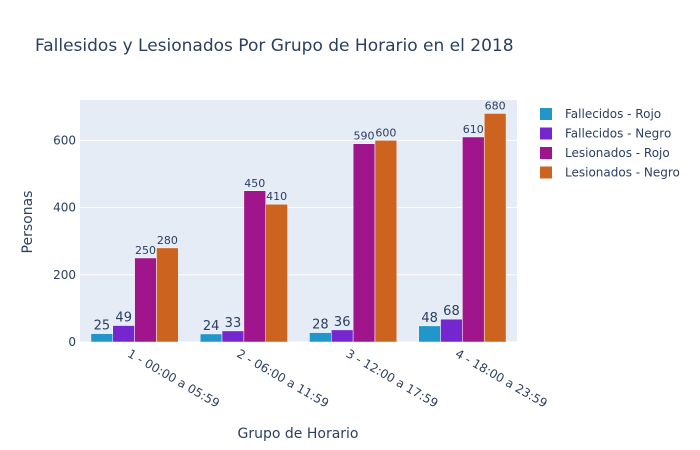 Image resolution: width=700 pixels, height=450 pixels. Describe the element at coordinates (385, 132) in the screenshot. I see `data-label: 600` at that location.